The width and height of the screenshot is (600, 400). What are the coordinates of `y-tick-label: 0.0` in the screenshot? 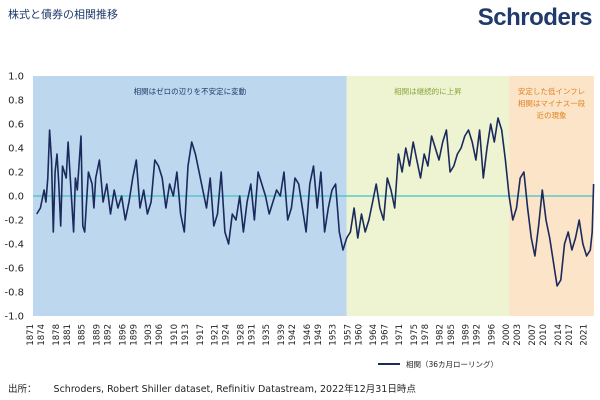 It's located at (16, 197).